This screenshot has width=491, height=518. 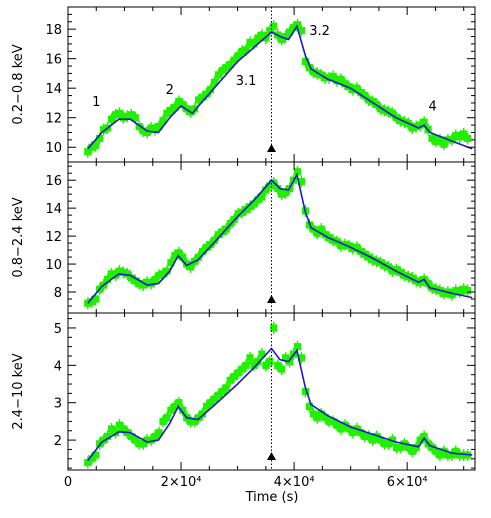 I want to click on annotation-label: 3.1, so click(x=246, y=81).